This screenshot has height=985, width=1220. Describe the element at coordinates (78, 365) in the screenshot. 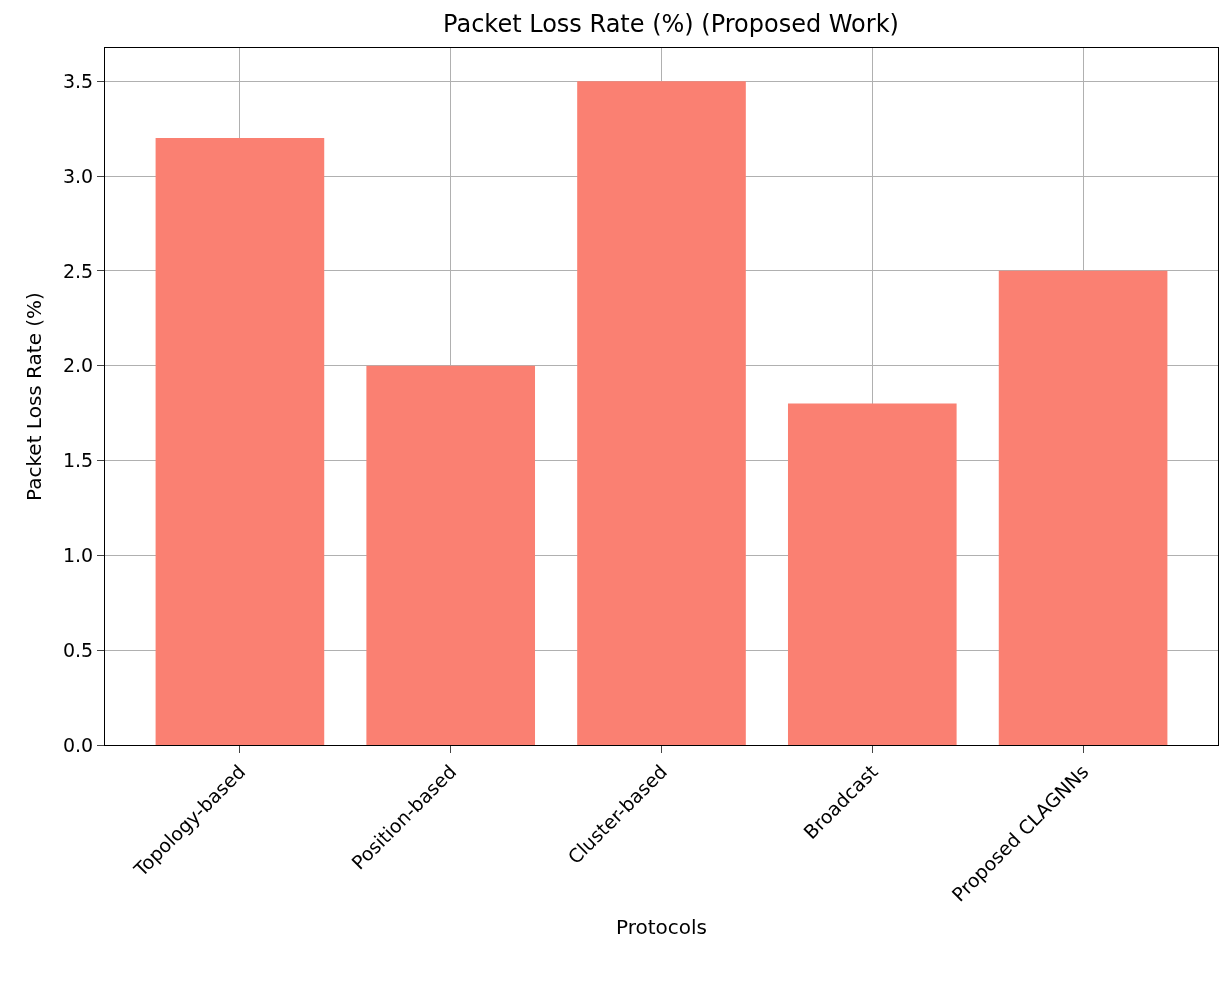

I see `y-tick-label: 2.0` at that location.